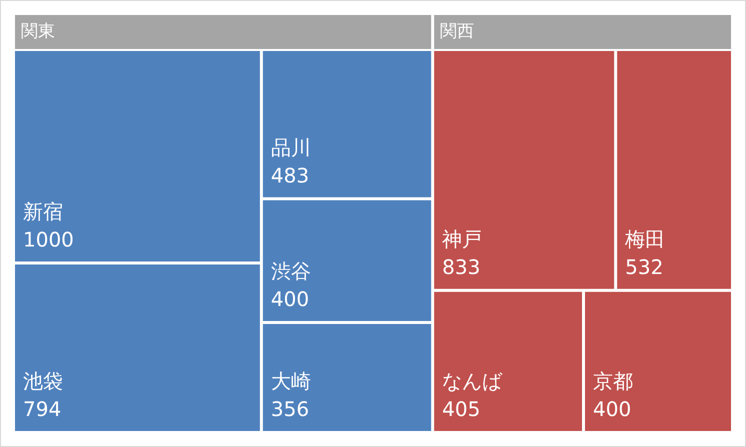 The width and height of the screenshot is (746, 447). What do you see at coordinates (290, 381) in the screenshot?
I see `category-label: 大崎` at bounding box center [290, 381].